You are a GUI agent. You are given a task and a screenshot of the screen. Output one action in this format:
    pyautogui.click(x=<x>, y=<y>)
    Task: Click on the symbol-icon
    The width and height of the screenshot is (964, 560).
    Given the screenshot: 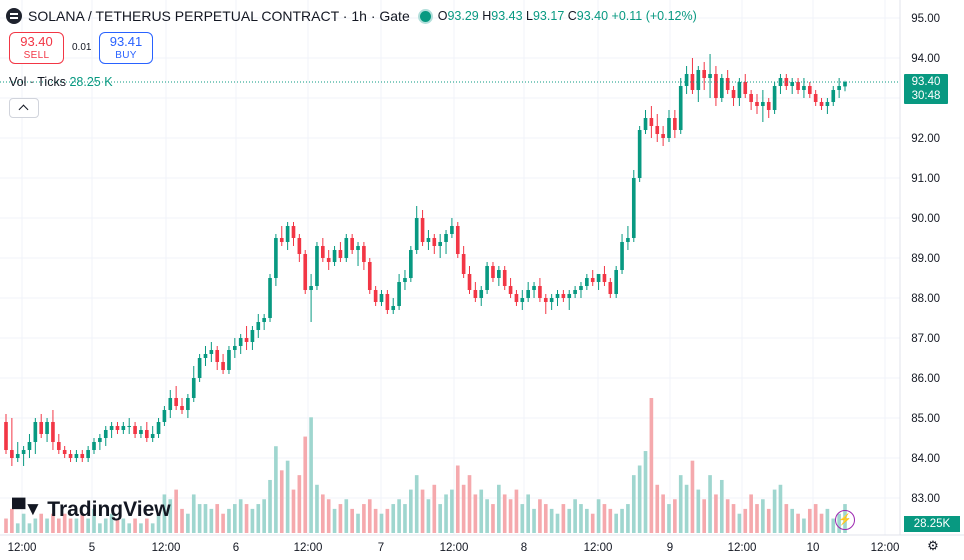 What is the action you would take?
    pyautogui.click(x=14, y=16)
    